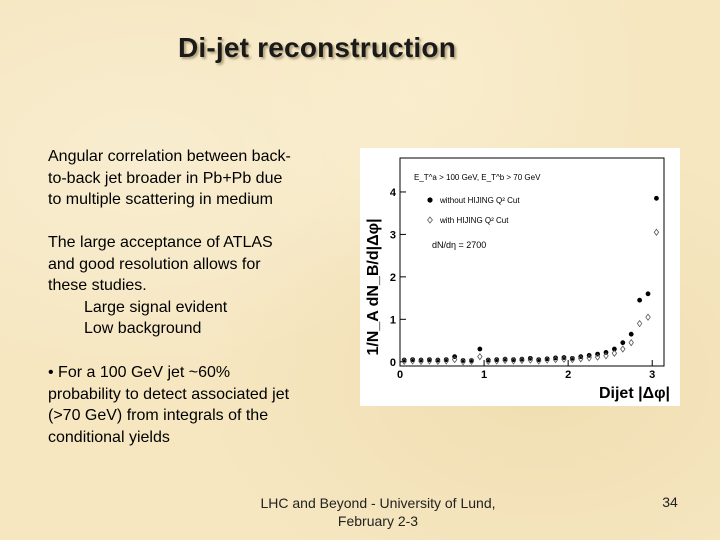 This screenshot has width=720, height=540. I want to click on text-line: The large acceptance of ATLAS, so click(160, 242).